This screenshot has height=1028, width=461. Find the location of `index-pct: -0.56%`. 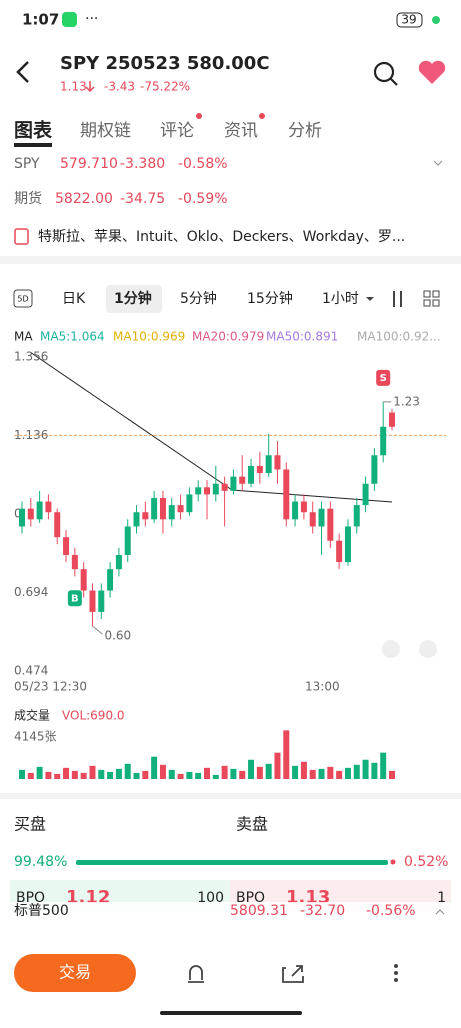

index-pct: -0.56% is located at coordinates (391, 911).